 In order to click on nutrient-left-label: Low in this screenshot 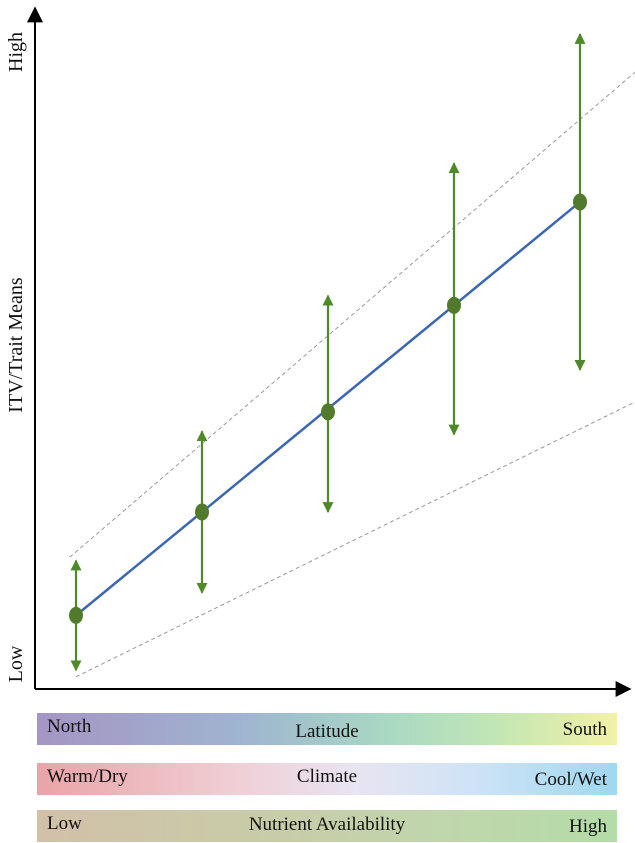, I will do `click(64, 823)`.